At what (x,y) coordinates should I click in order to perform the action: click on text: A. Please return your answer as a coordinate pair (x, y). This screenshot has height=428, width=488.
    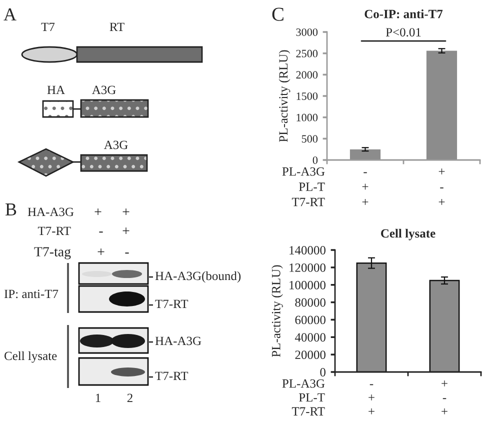
    Looking at the image, I should click on (10, 14).